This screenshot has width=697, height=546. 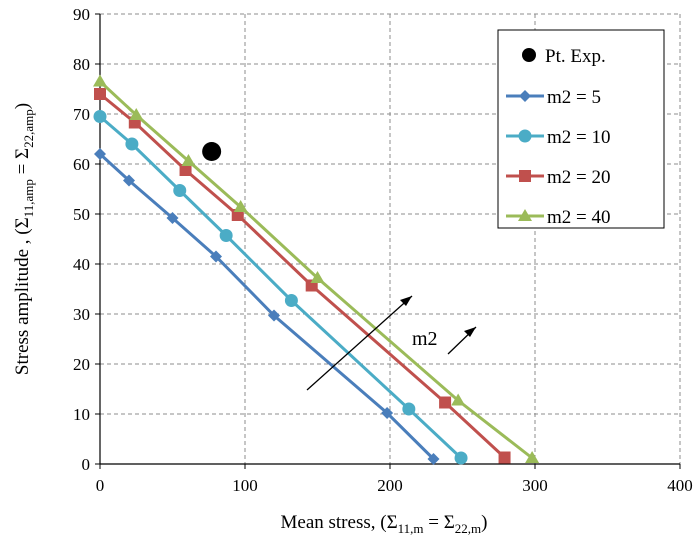 I want to click on legend-entry-experimental: Pt. Exp., so click(x=564, y=56).